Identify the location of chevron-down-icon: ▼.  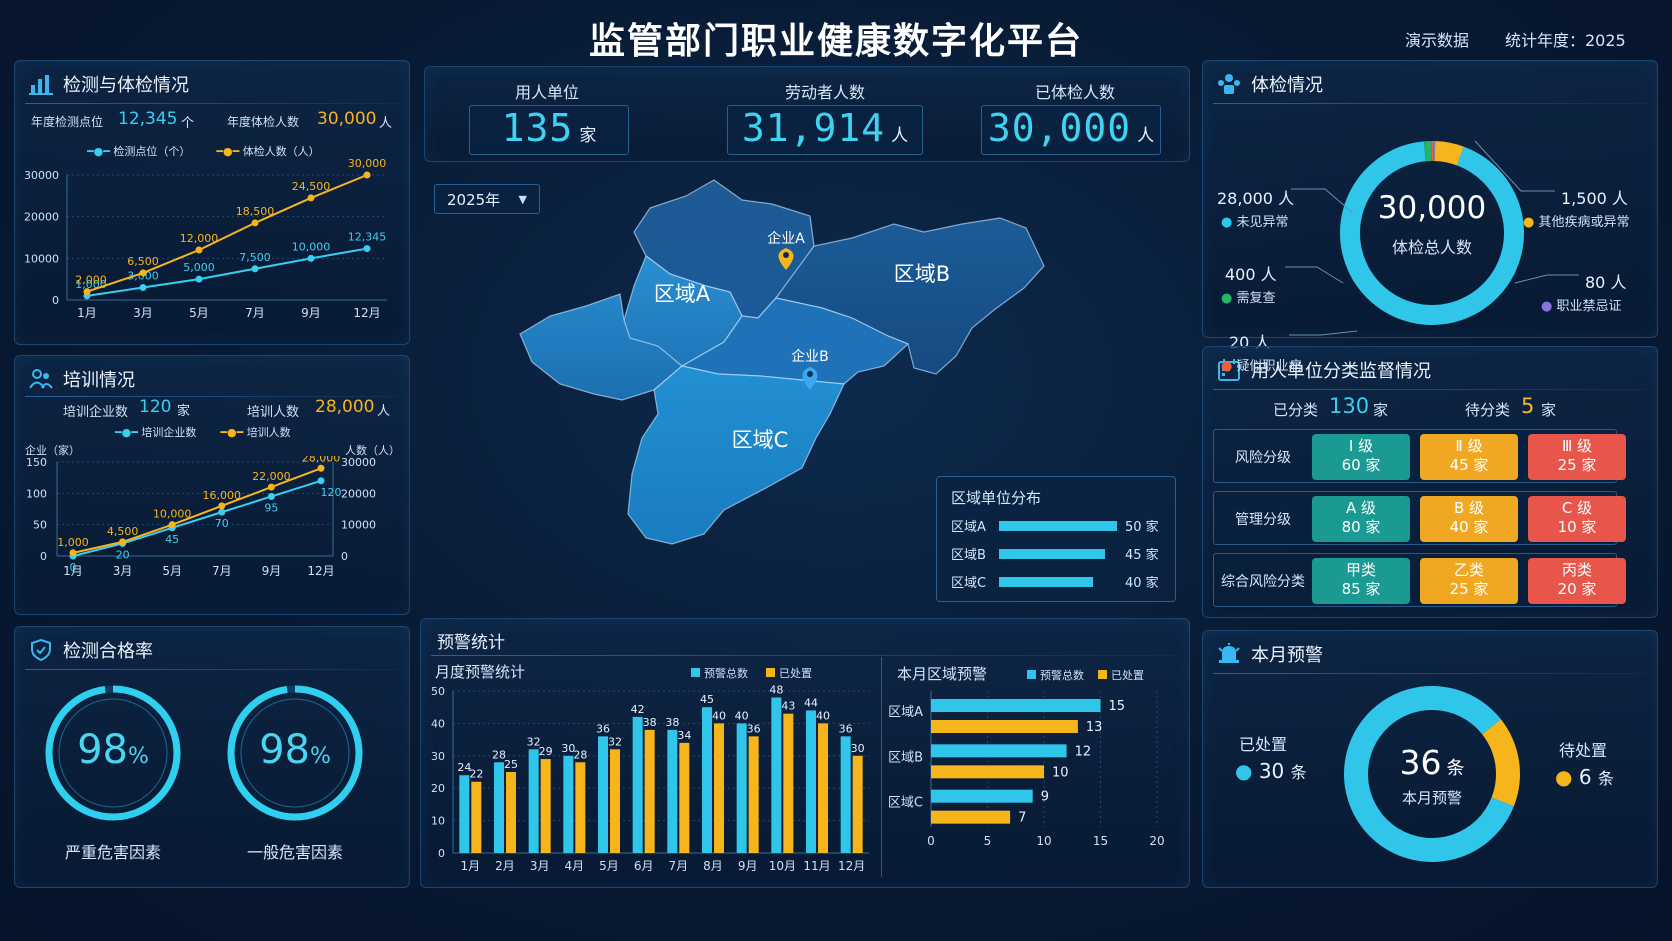
(522, 199).